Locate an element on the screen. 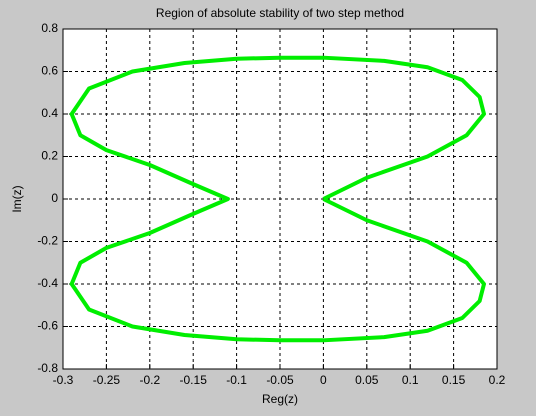 Image resolution: width=536 pixels, height=416 pixels. x-tick-label: 0 is located at coordinates (323, 380).